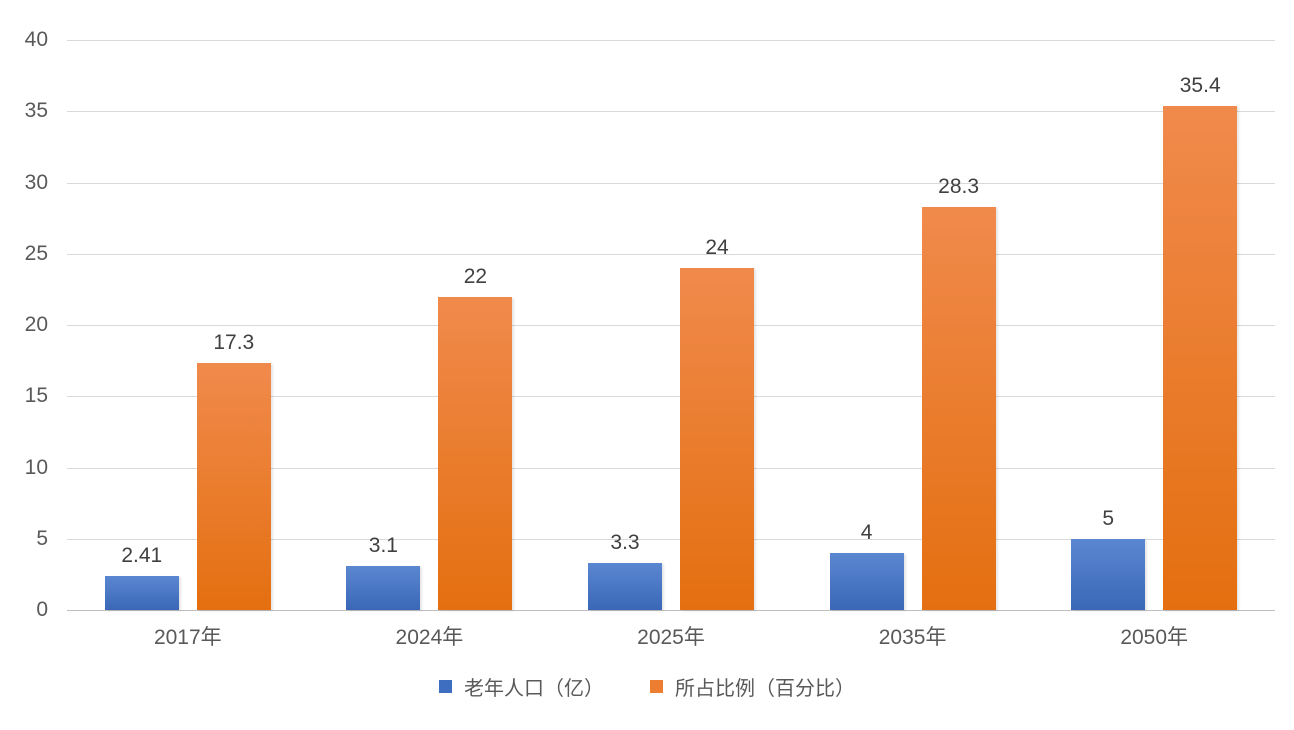 This screenshot has height=730, width=1294. Describe the element at coordinates (36, 253) in the screenshot. I see `y-tick-label: 25` at that location.